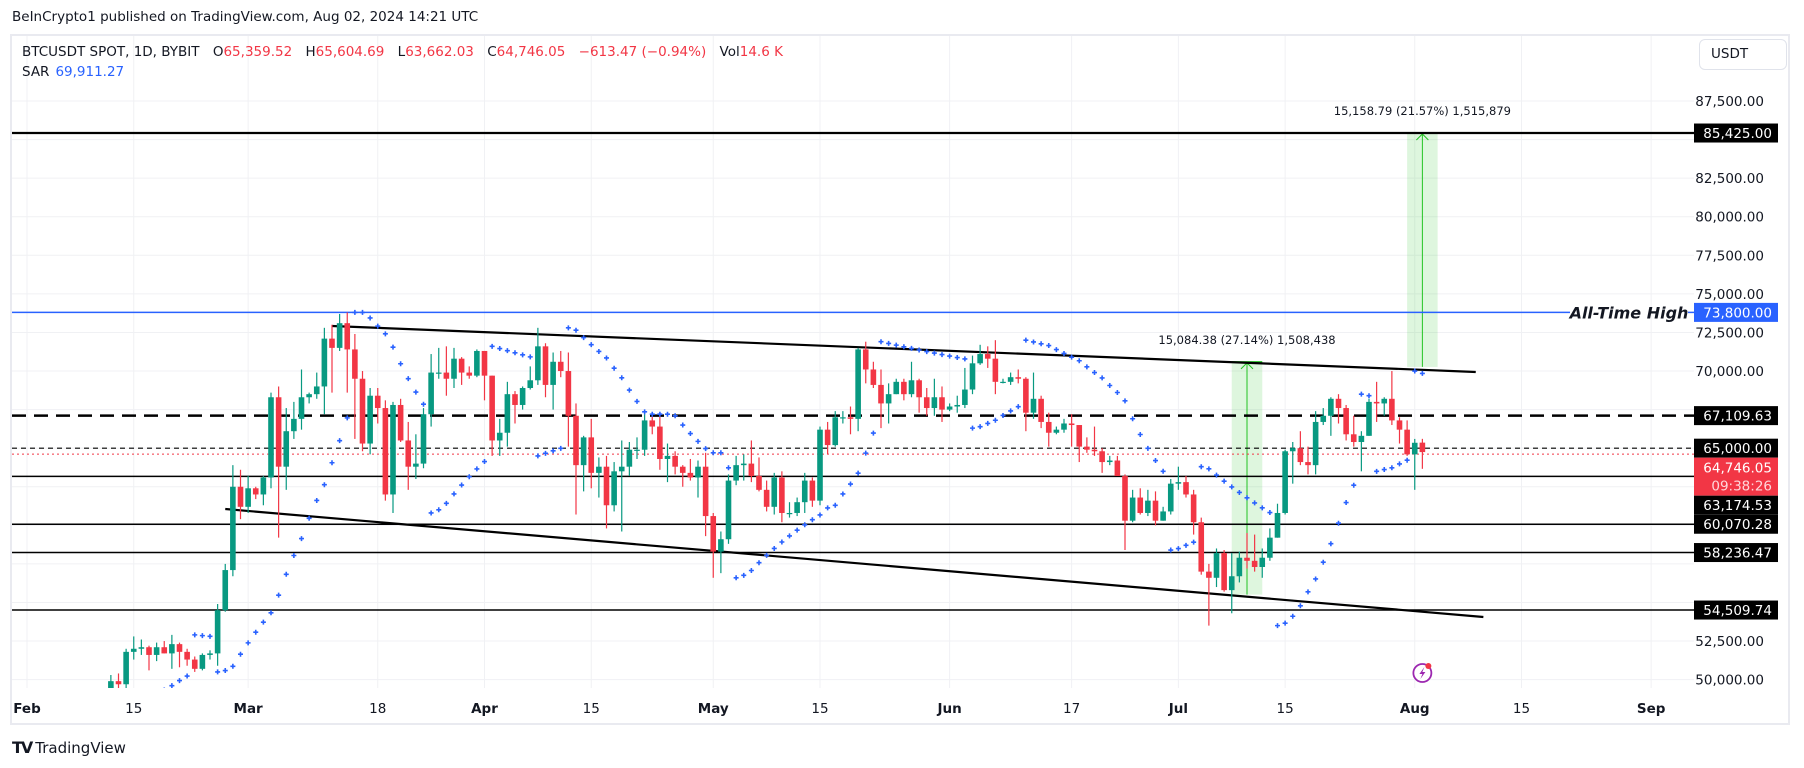 This screenshot has width=1804, height=768. Describe the element at coordinates (1737, 611) in the screenshot. I see `price-marker-label: 54,509.74` at that location.